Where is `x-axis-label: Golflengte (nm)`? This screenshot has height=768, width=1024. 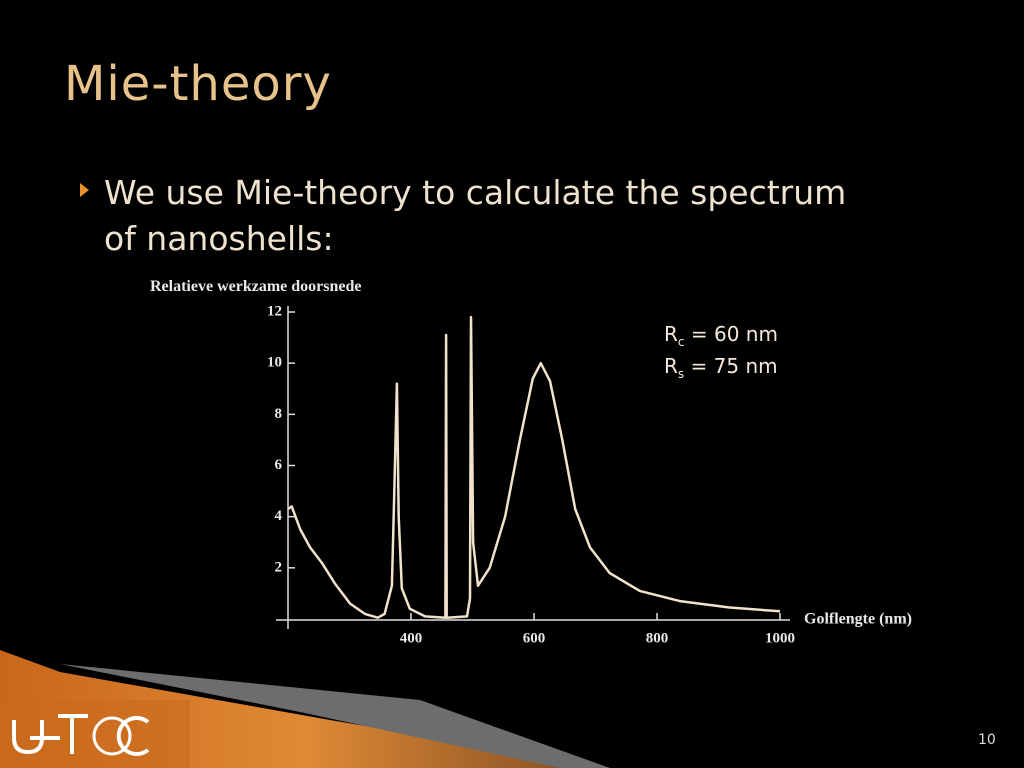 x-axis-label: Golflengte (nm) is located at coordinates (858, 619).